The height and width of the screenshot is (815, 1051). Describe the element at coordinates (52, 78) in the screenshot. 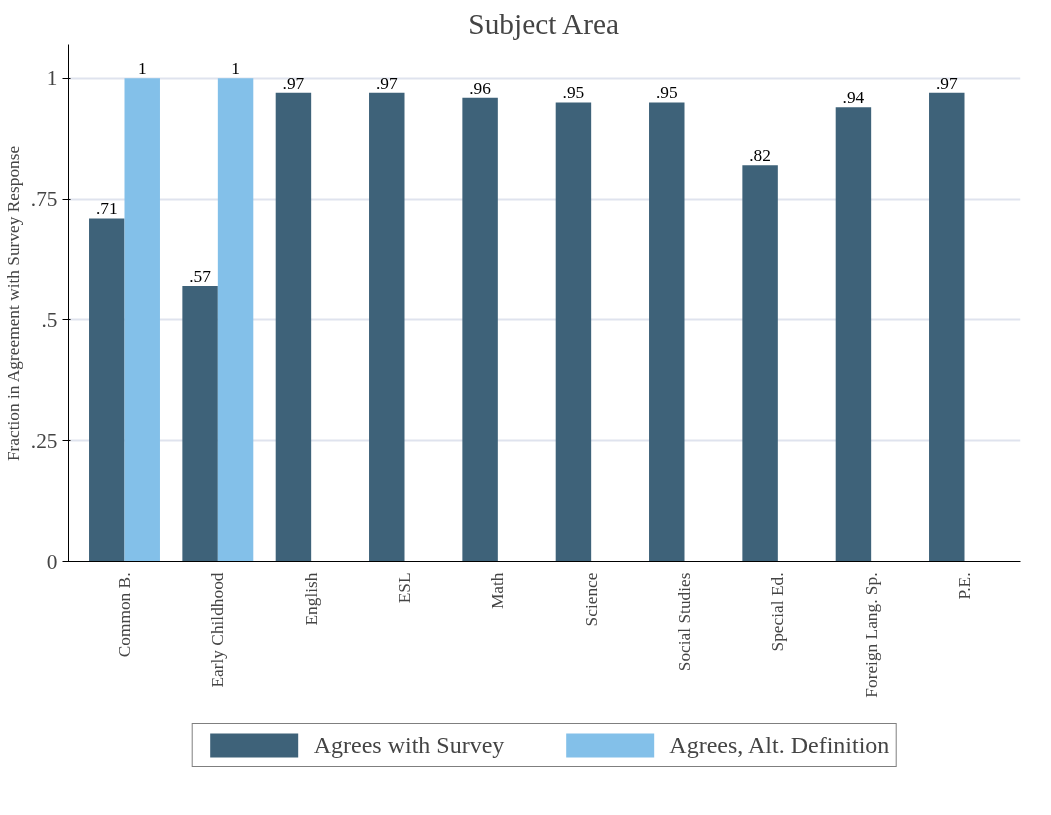

I see `y-tick-label: 1` at that location.